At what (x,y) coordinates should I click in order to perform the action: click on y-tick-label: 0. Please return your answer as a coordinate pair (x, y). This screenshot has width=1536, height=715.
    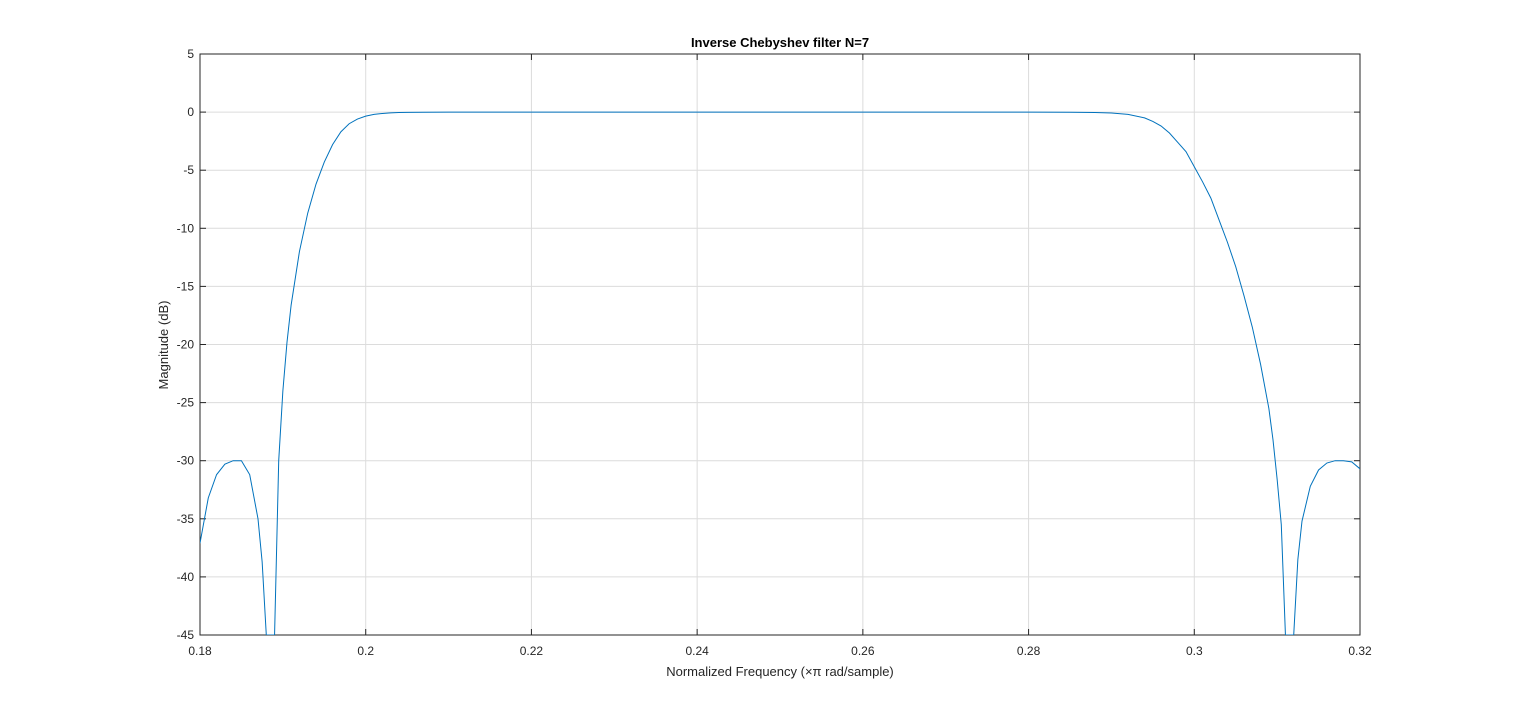
    Looking at the image, I should click on (190, 112).